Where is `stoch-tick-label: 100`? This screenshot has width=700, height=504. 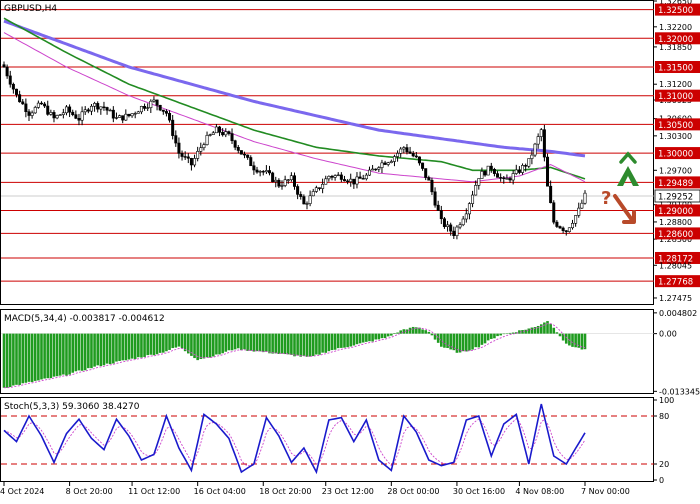
stoch-tick-label: 100 is located at coordinates (666, 400).